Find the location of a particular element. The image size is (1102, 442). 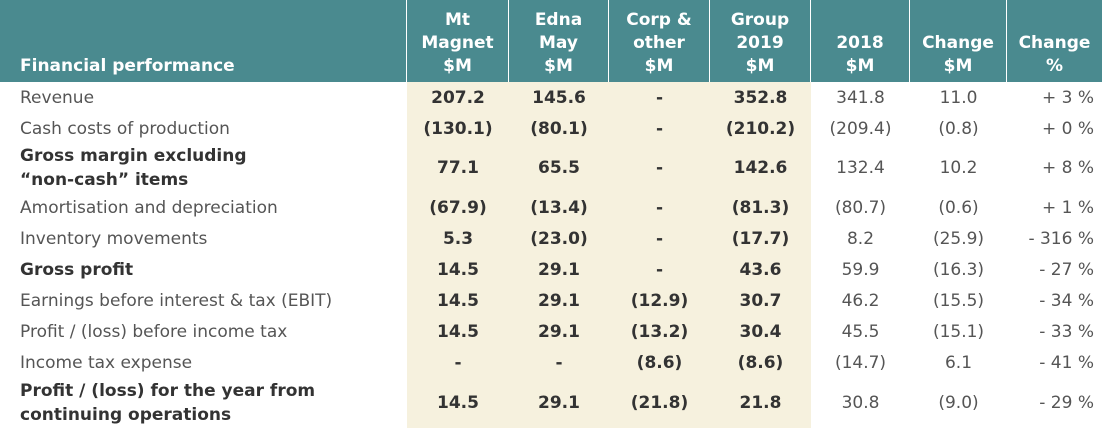

header-change-percent: Change% is located at coordinates (1054, 41).